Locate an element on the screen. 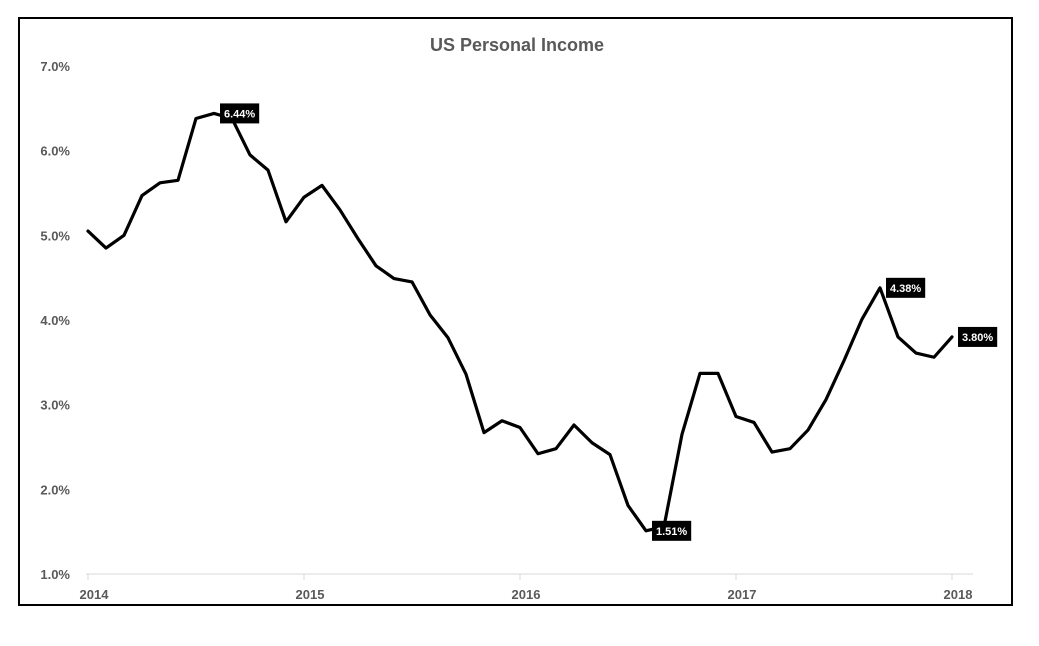  data-label-text: 3.80% is located at coordinates (977, 338).